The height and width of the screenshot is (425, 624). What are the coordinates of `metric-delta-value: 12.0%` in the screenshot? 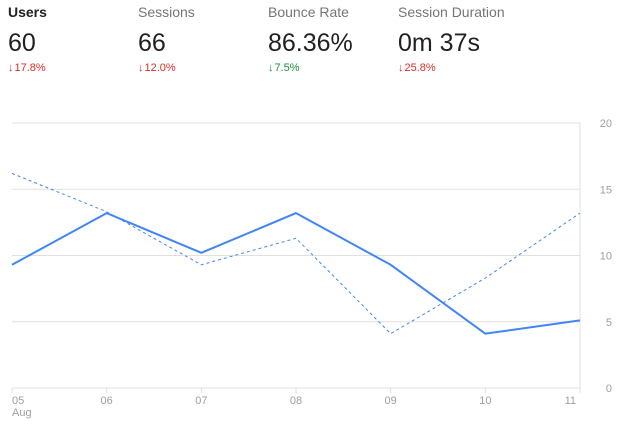 It's located at (160, 68).